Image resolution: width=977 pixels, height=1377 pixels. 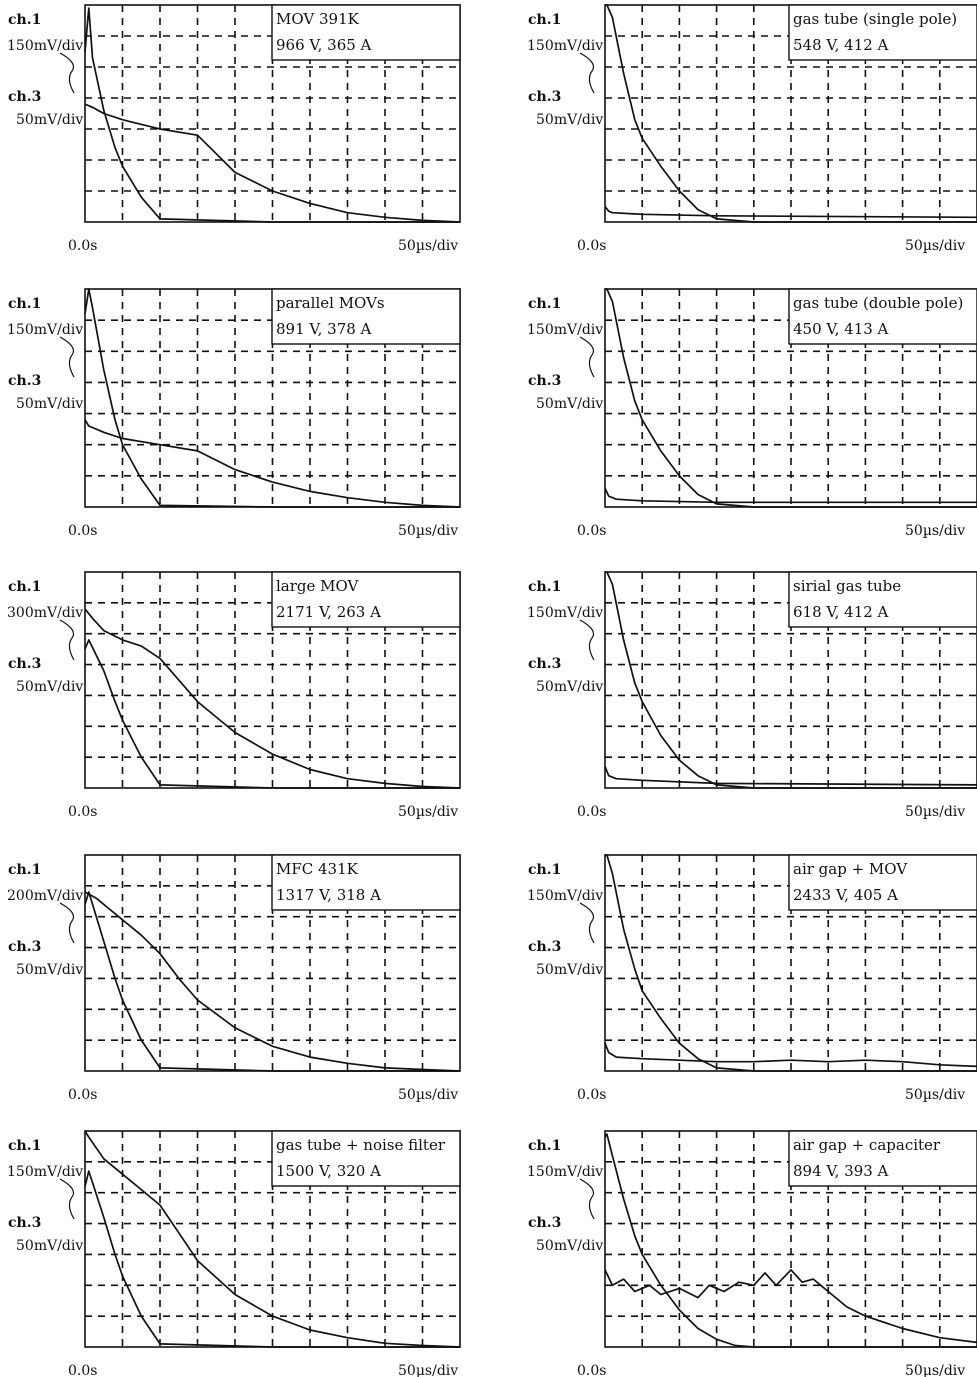 I want to click on panel-title: MFC 431K, so click(x=317, y=869).